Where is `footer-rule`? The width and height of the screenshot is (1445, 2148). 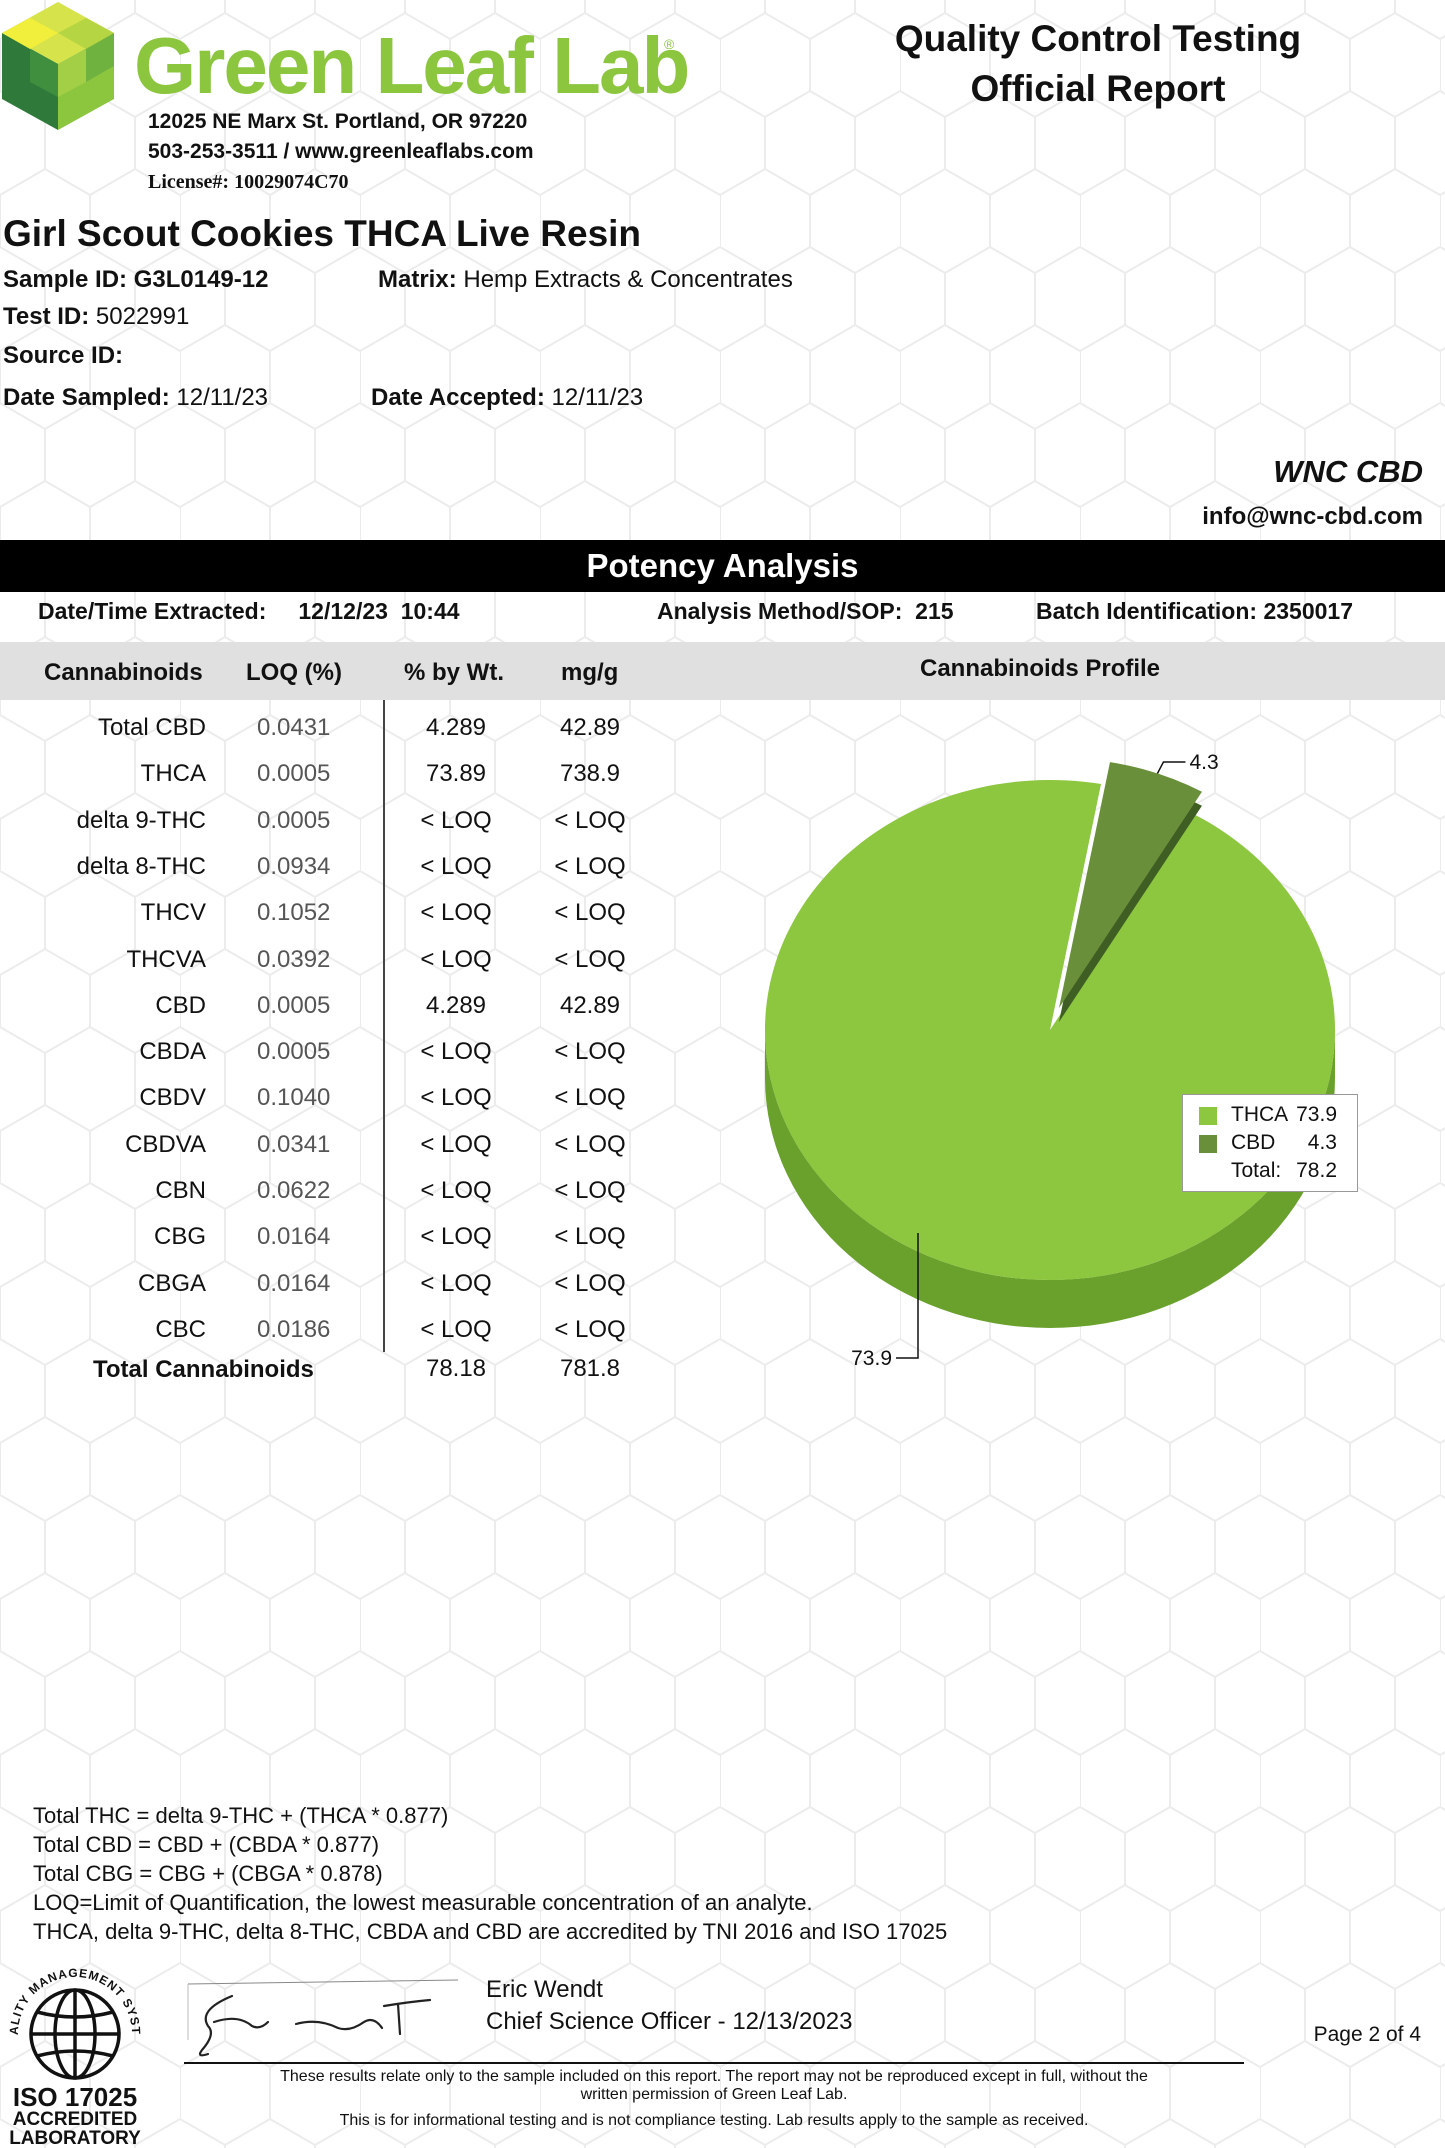
footer-rule is located at coordinates (714, 2063).